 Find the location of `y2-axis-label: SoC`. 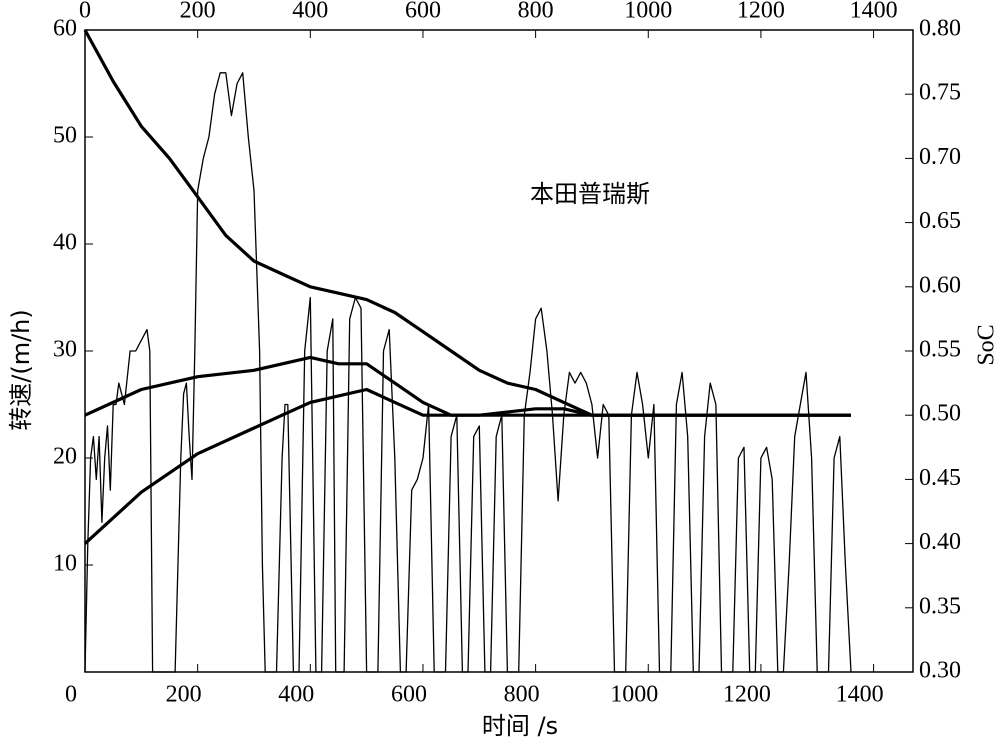

y2-axis-label: SoC is located at coordinates (987, 344).